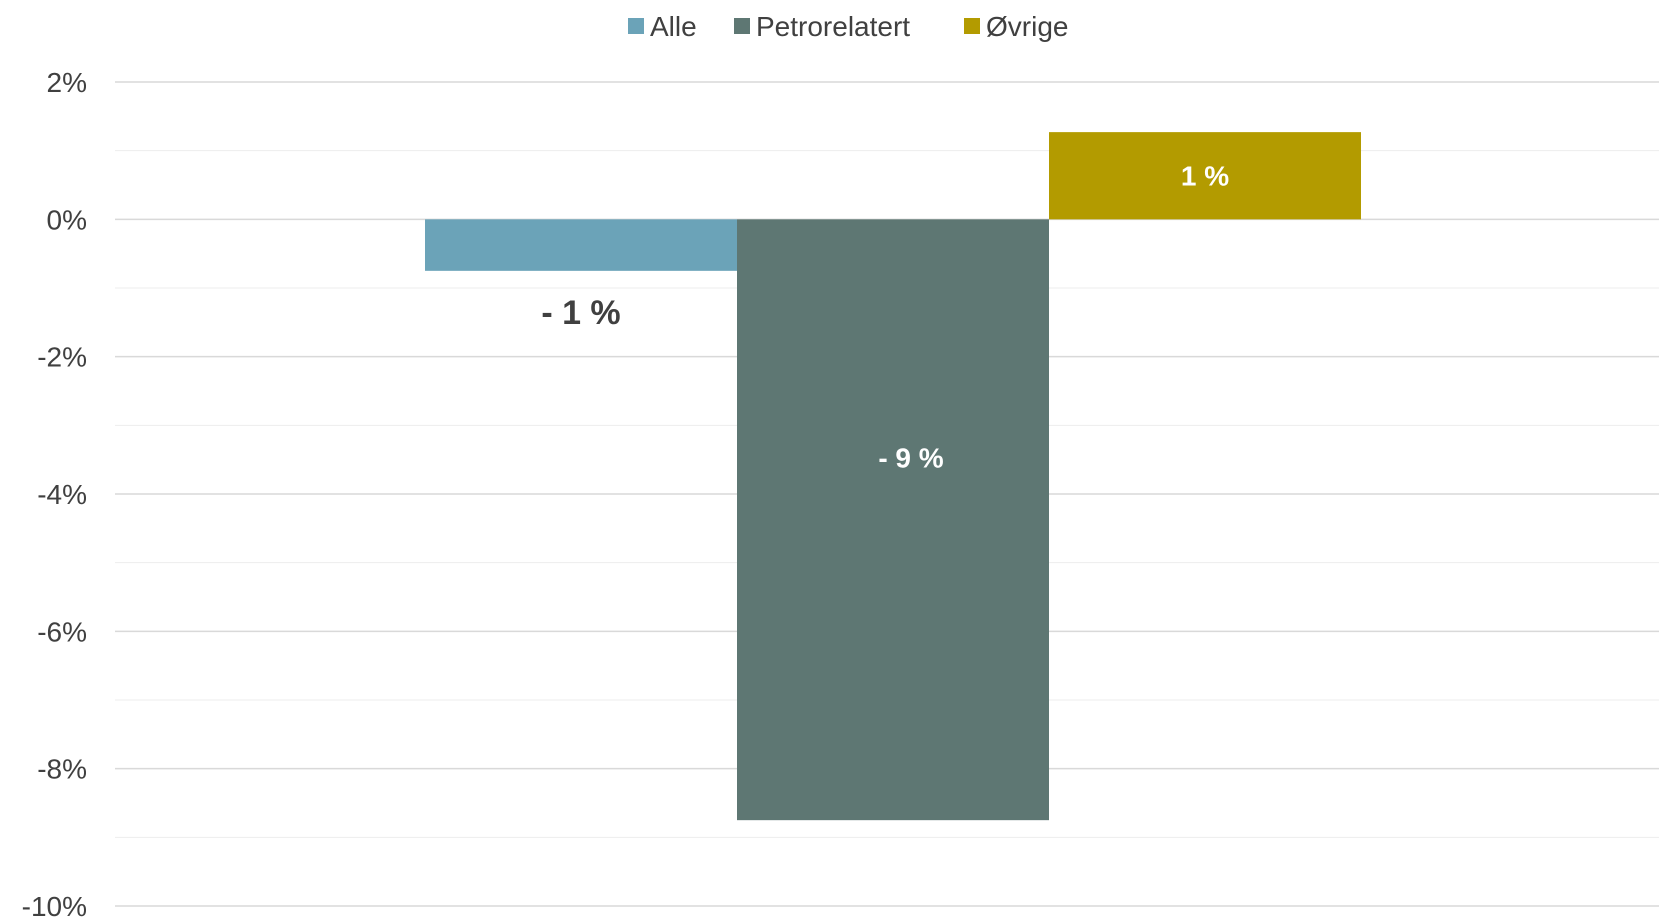 Image resolution: width=1659 pixels, height=921 pixels. What do you see at coordinates (673, 26) in the screenshot?
I see `legend-label: Alle` at bounding box center [673, 26].